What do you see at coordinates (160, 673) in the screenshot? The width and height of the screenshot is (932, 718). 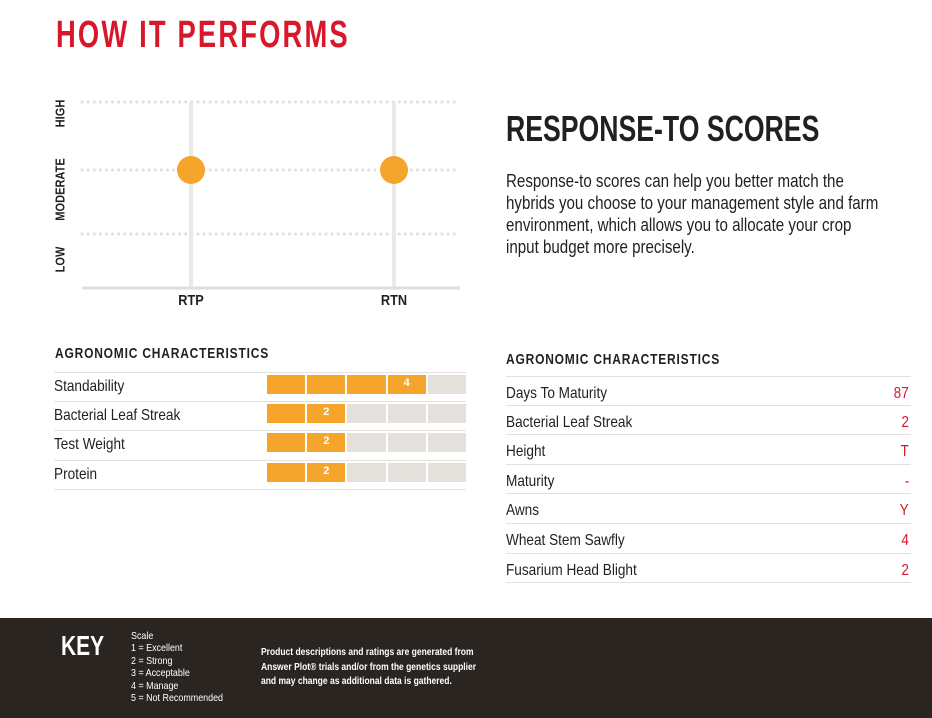 I see `key-scale-line: 3 = Acceptable` at bounding box center [160, 673].